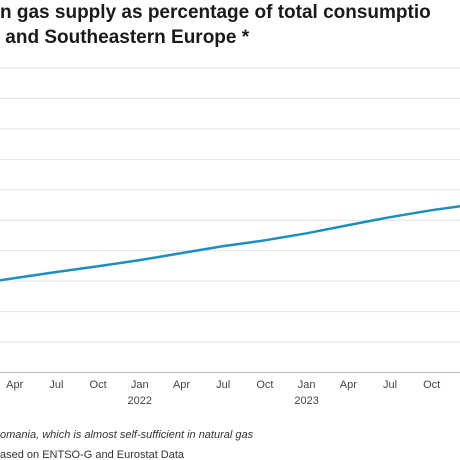 This screenshot has width=460, height=460. I want to click on source: ased on ENTSO-G and Eurostat Data, so click(92, 454).